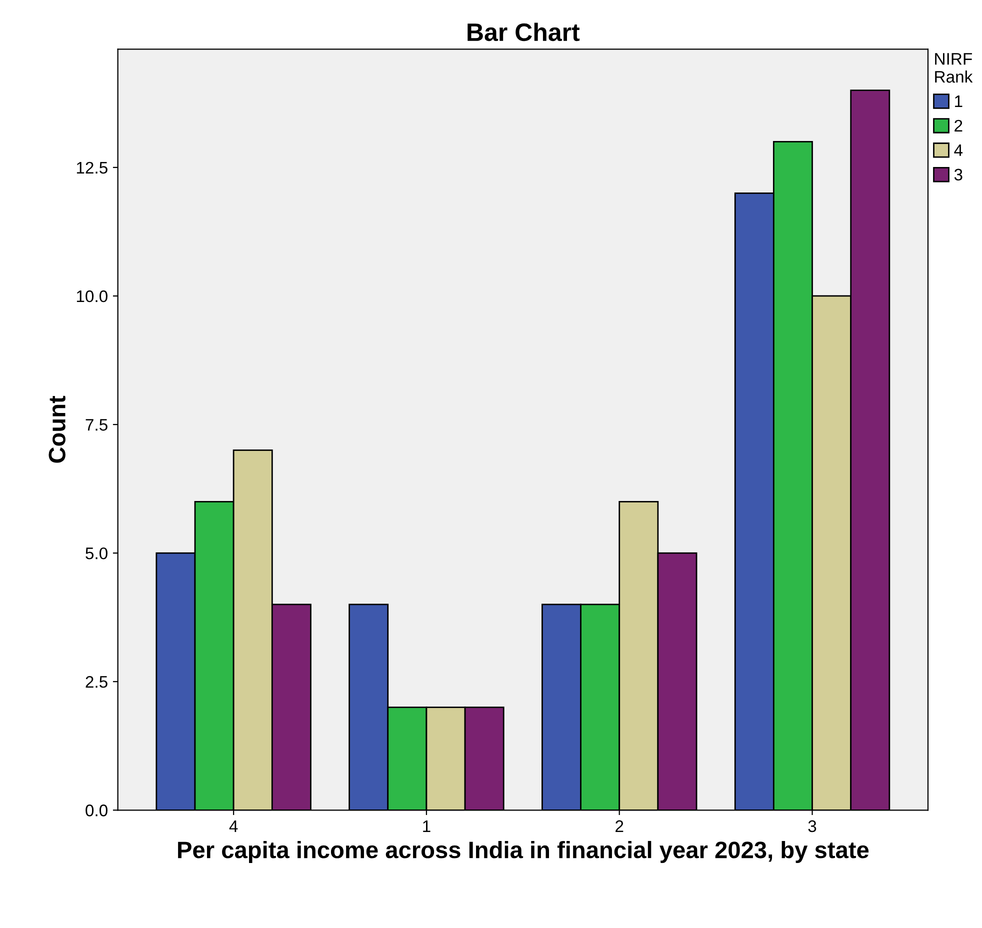 The image size is (982, 928). Describe the element at coordinates (97, 810) in the screenshot. I see `y-tick-label: 0.0` at that location.